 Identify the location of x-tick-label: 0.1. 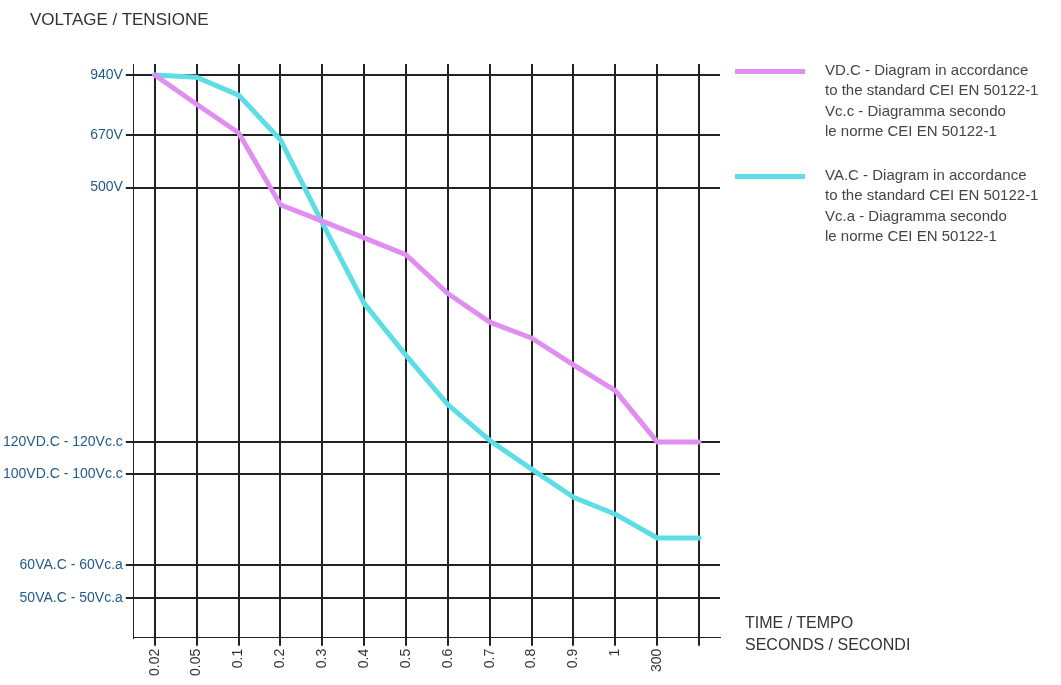
(237, 658).